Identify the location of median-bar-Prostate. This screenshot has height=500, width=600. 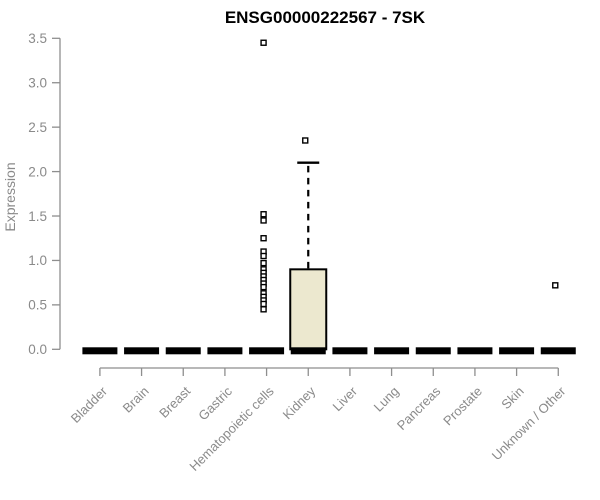
(475, 351).